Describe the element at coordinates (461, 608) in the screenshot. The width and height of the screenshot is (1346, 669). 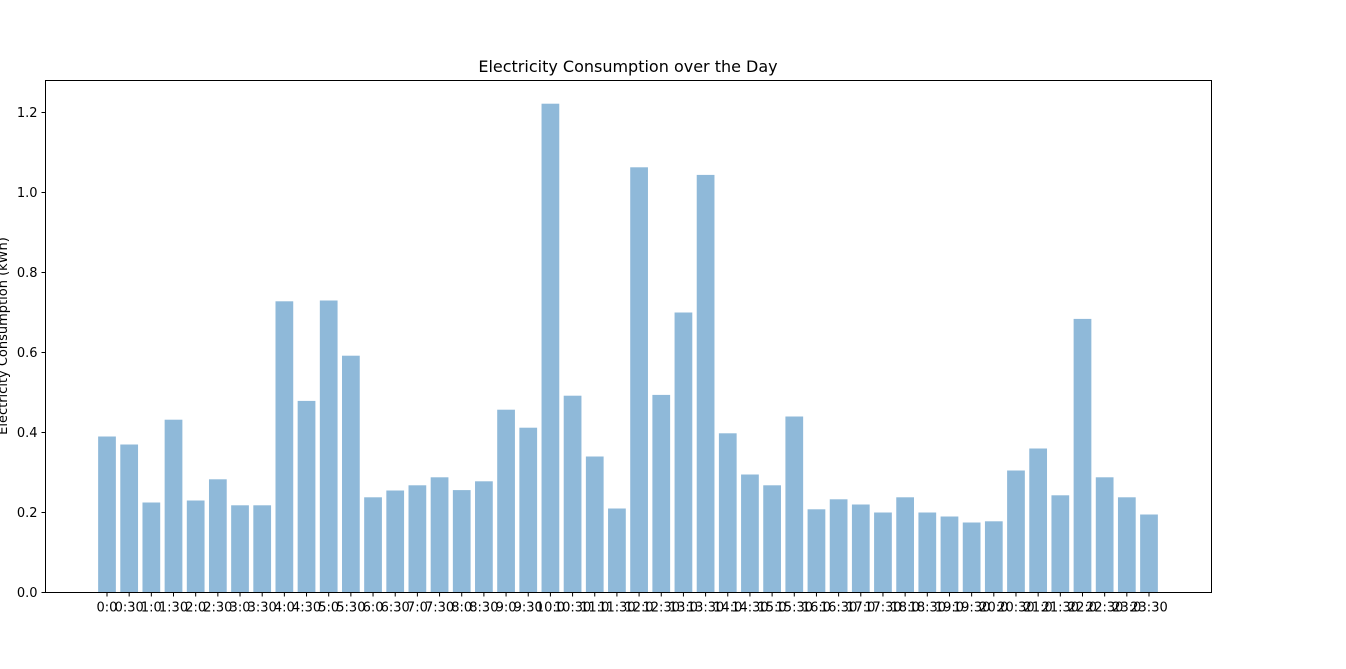
I see `x-tick-label: 8:0` at that location.